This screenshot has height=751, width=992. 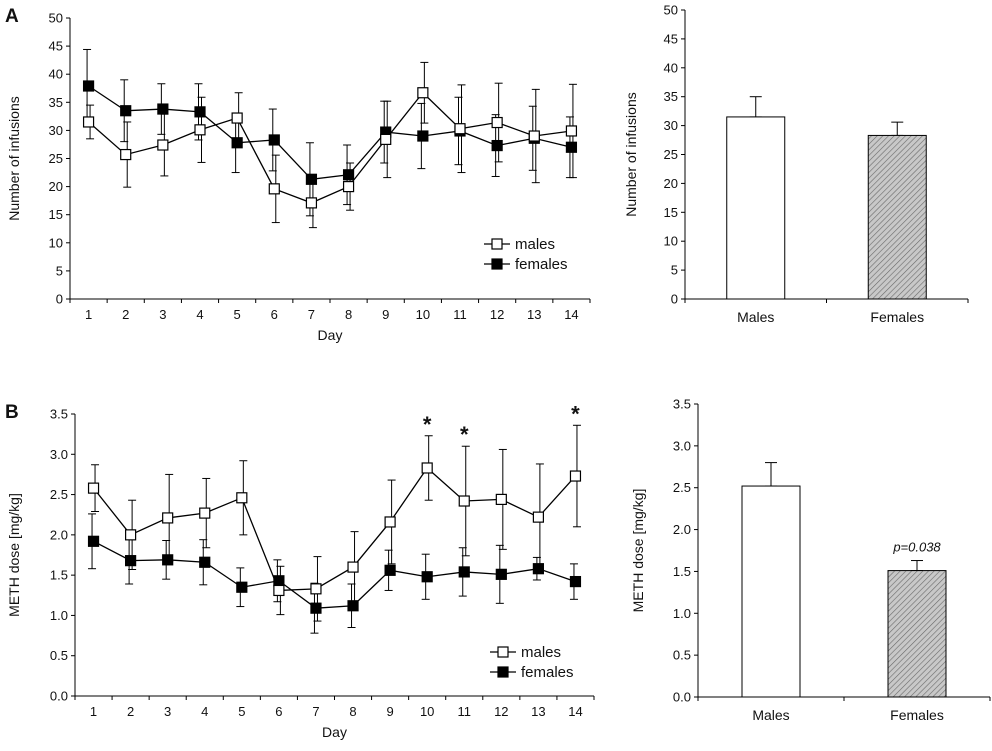 I want to click on chart-a-line-x-tick-label: 2, so click(x=125, y=314).